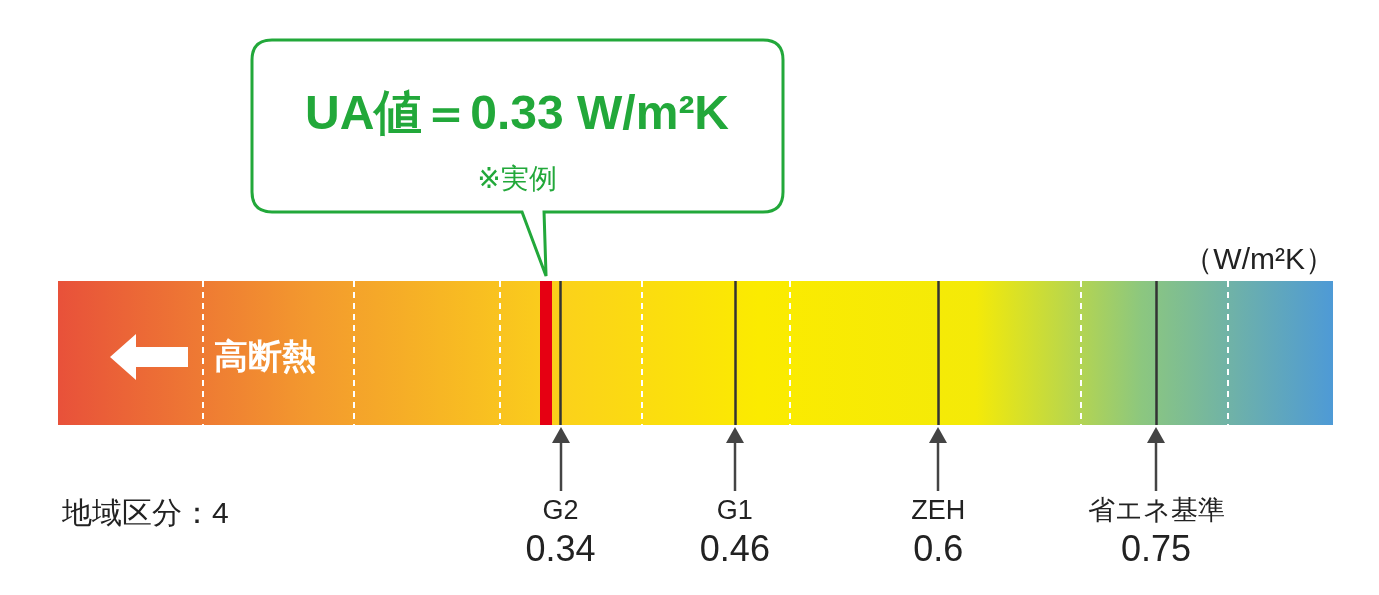  I want to click on data-label: 0.75, so click(1156, 548).